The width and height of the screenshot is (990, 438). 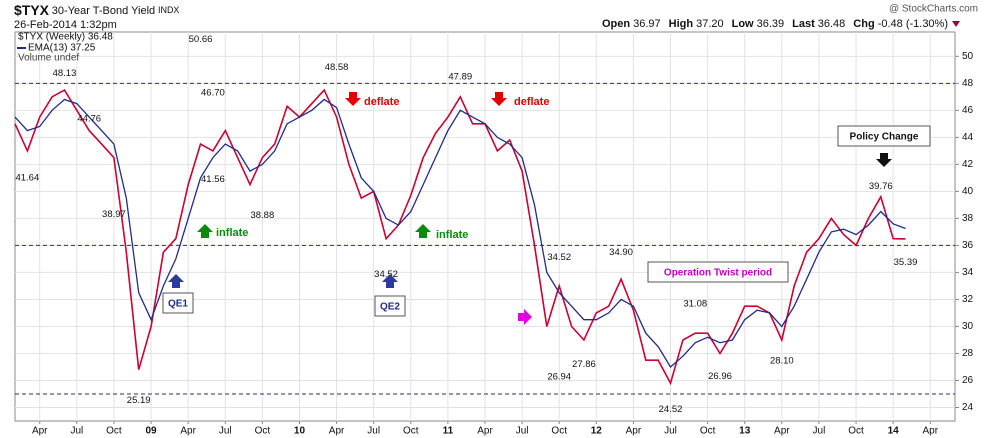 What do you see at coordinates (968, 407) in the screenshot?
I see `y-tick-label: 24` at bounding box center [968, 407].